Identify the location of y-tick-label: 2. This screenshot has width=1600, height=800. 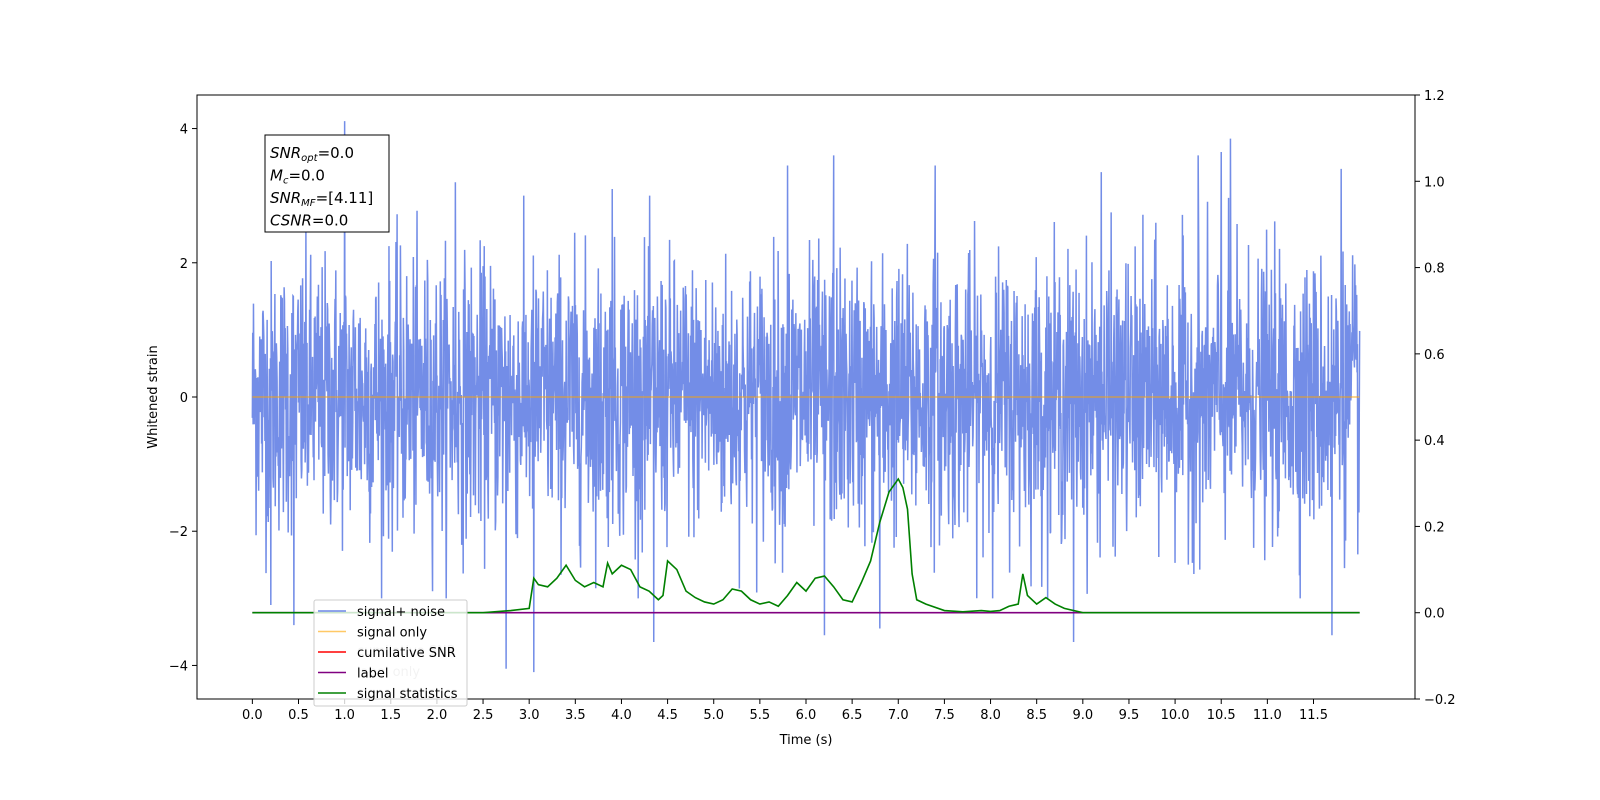
(184, 264).